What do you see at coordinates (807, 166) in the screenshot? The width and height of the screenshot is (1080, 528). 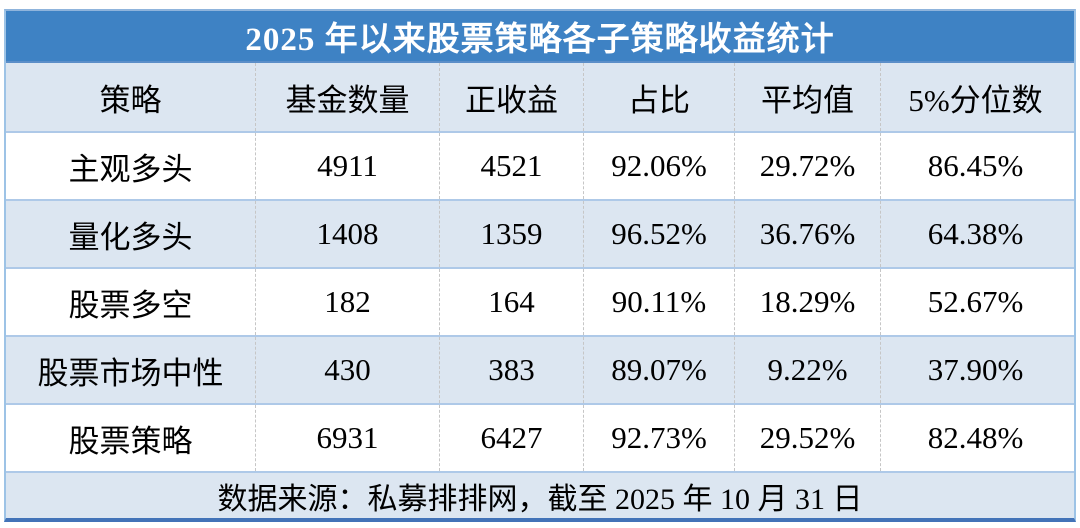 I see `average-cell: 29.72%` at bounding box center [807, 166].